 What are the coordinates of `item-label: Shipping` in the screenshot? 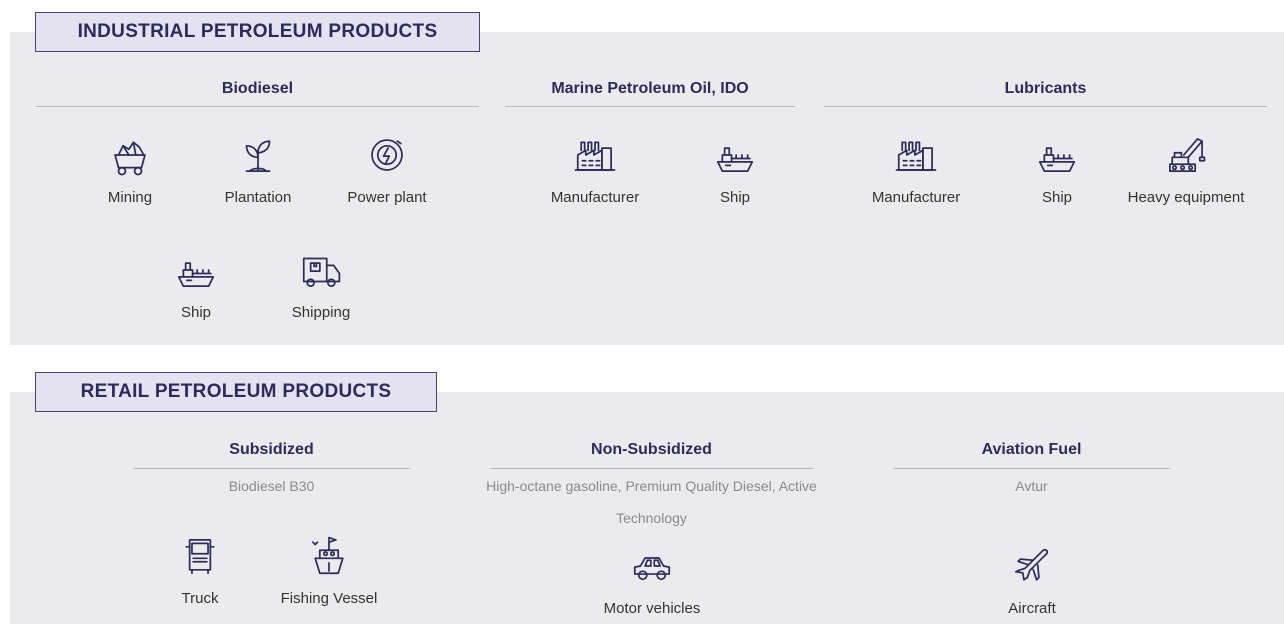 It's located at (321, 312).